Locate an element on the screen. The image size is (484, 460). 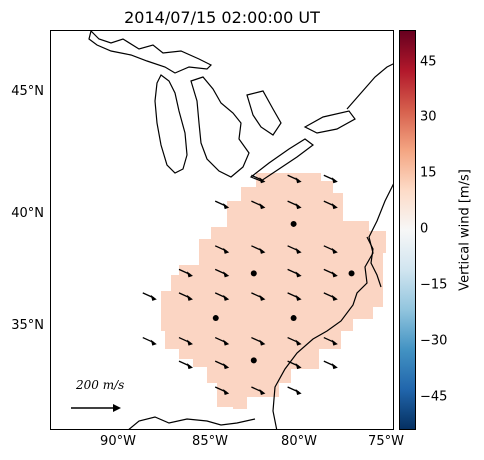
colorbar-tick-neg15: −15 is located at coordinates (434, 285).